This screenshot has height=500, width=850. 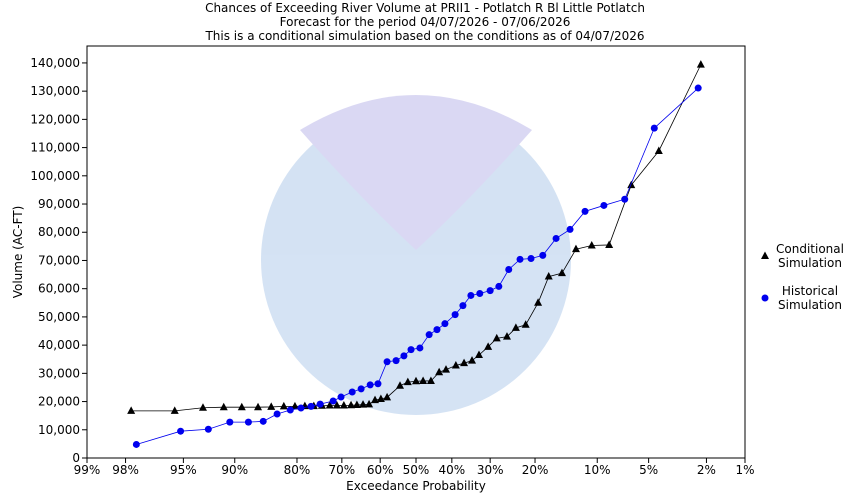 I want to click on x-tick-label: 30%, so click(x=490, y=470).